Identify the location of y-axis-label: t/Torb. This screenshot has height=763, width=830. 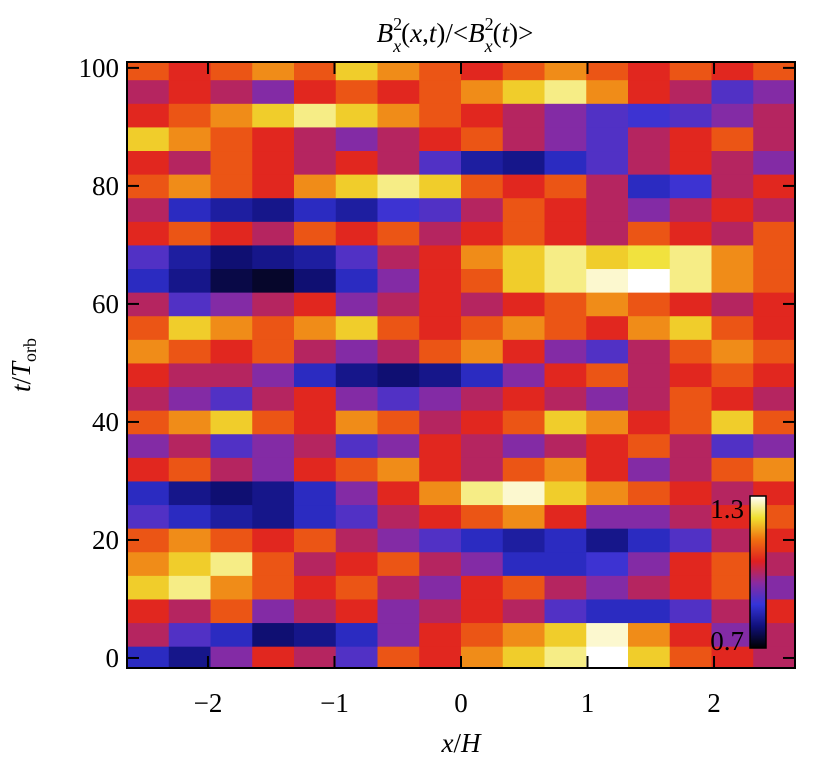
(23, 365).